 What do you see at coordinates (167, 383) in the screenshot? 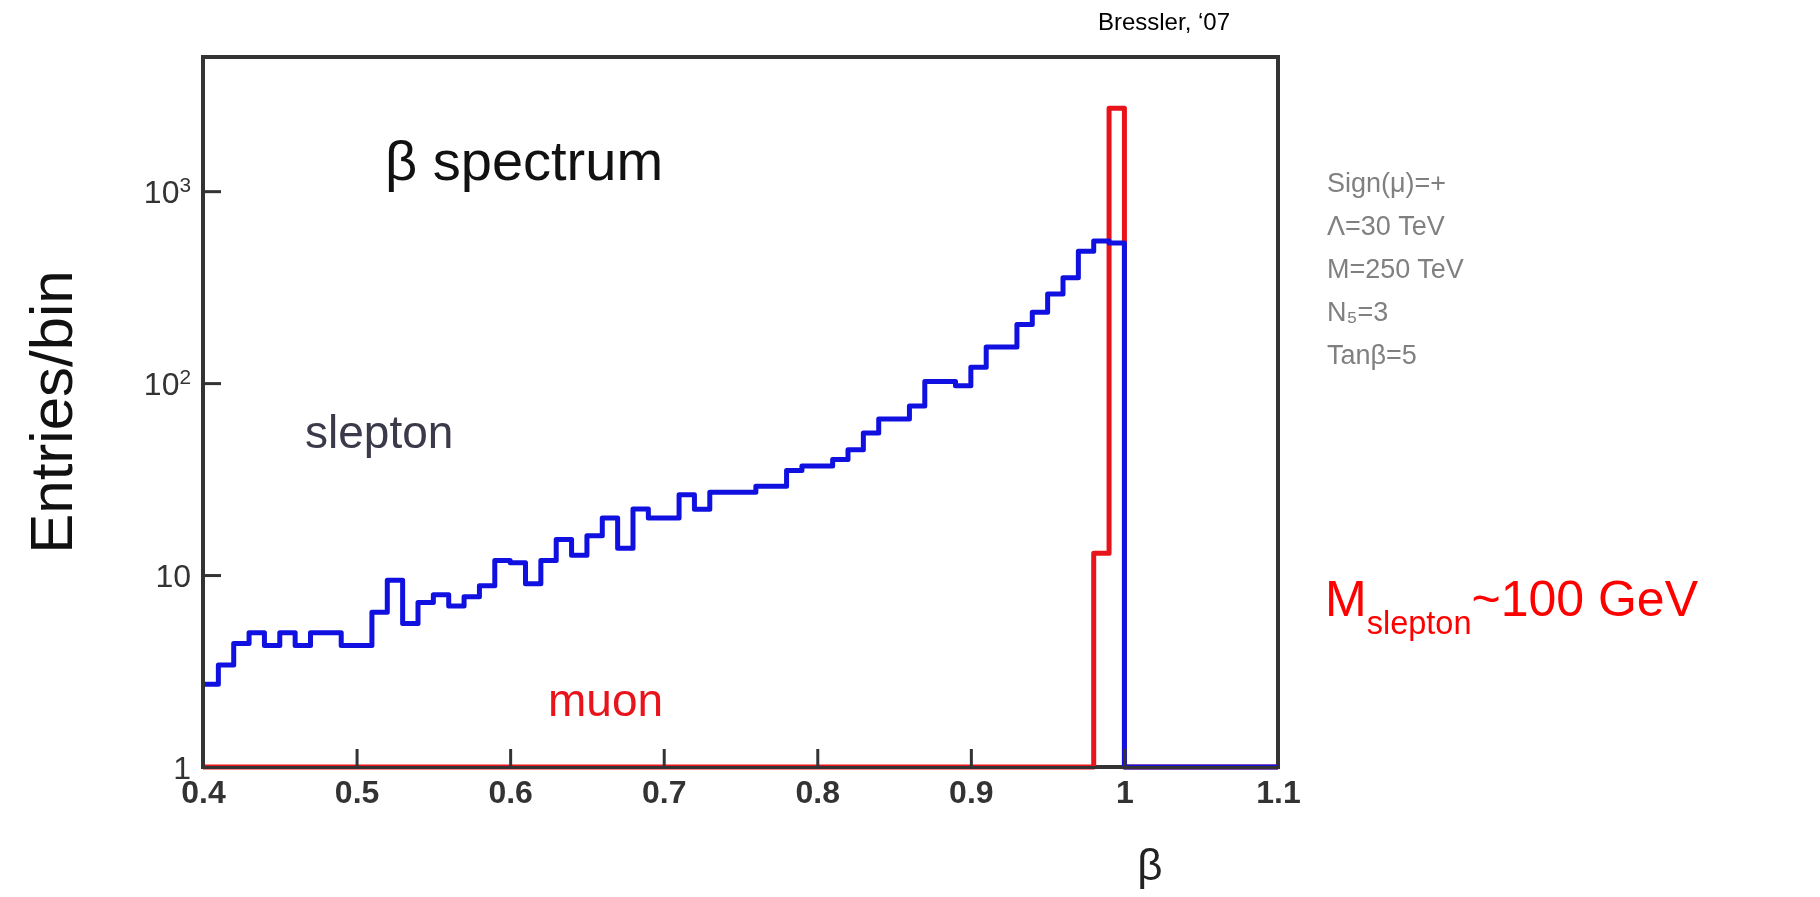
I see `y-tick-label: 10$^{2}$` at bounding box center [167, 383].